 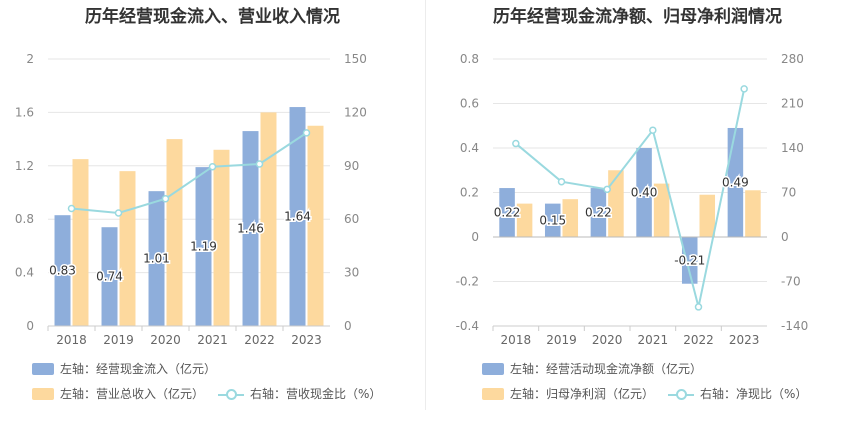 I want to click on data-label: 1.64, so click(x=297, y=217).